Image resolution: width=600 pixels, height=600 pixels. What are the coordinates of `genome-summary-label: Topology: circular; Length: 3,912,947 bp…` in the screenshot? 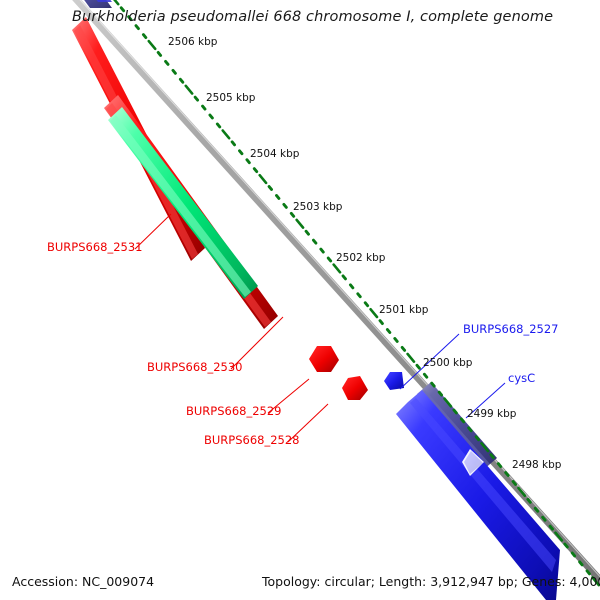 It's located at (431, 581).